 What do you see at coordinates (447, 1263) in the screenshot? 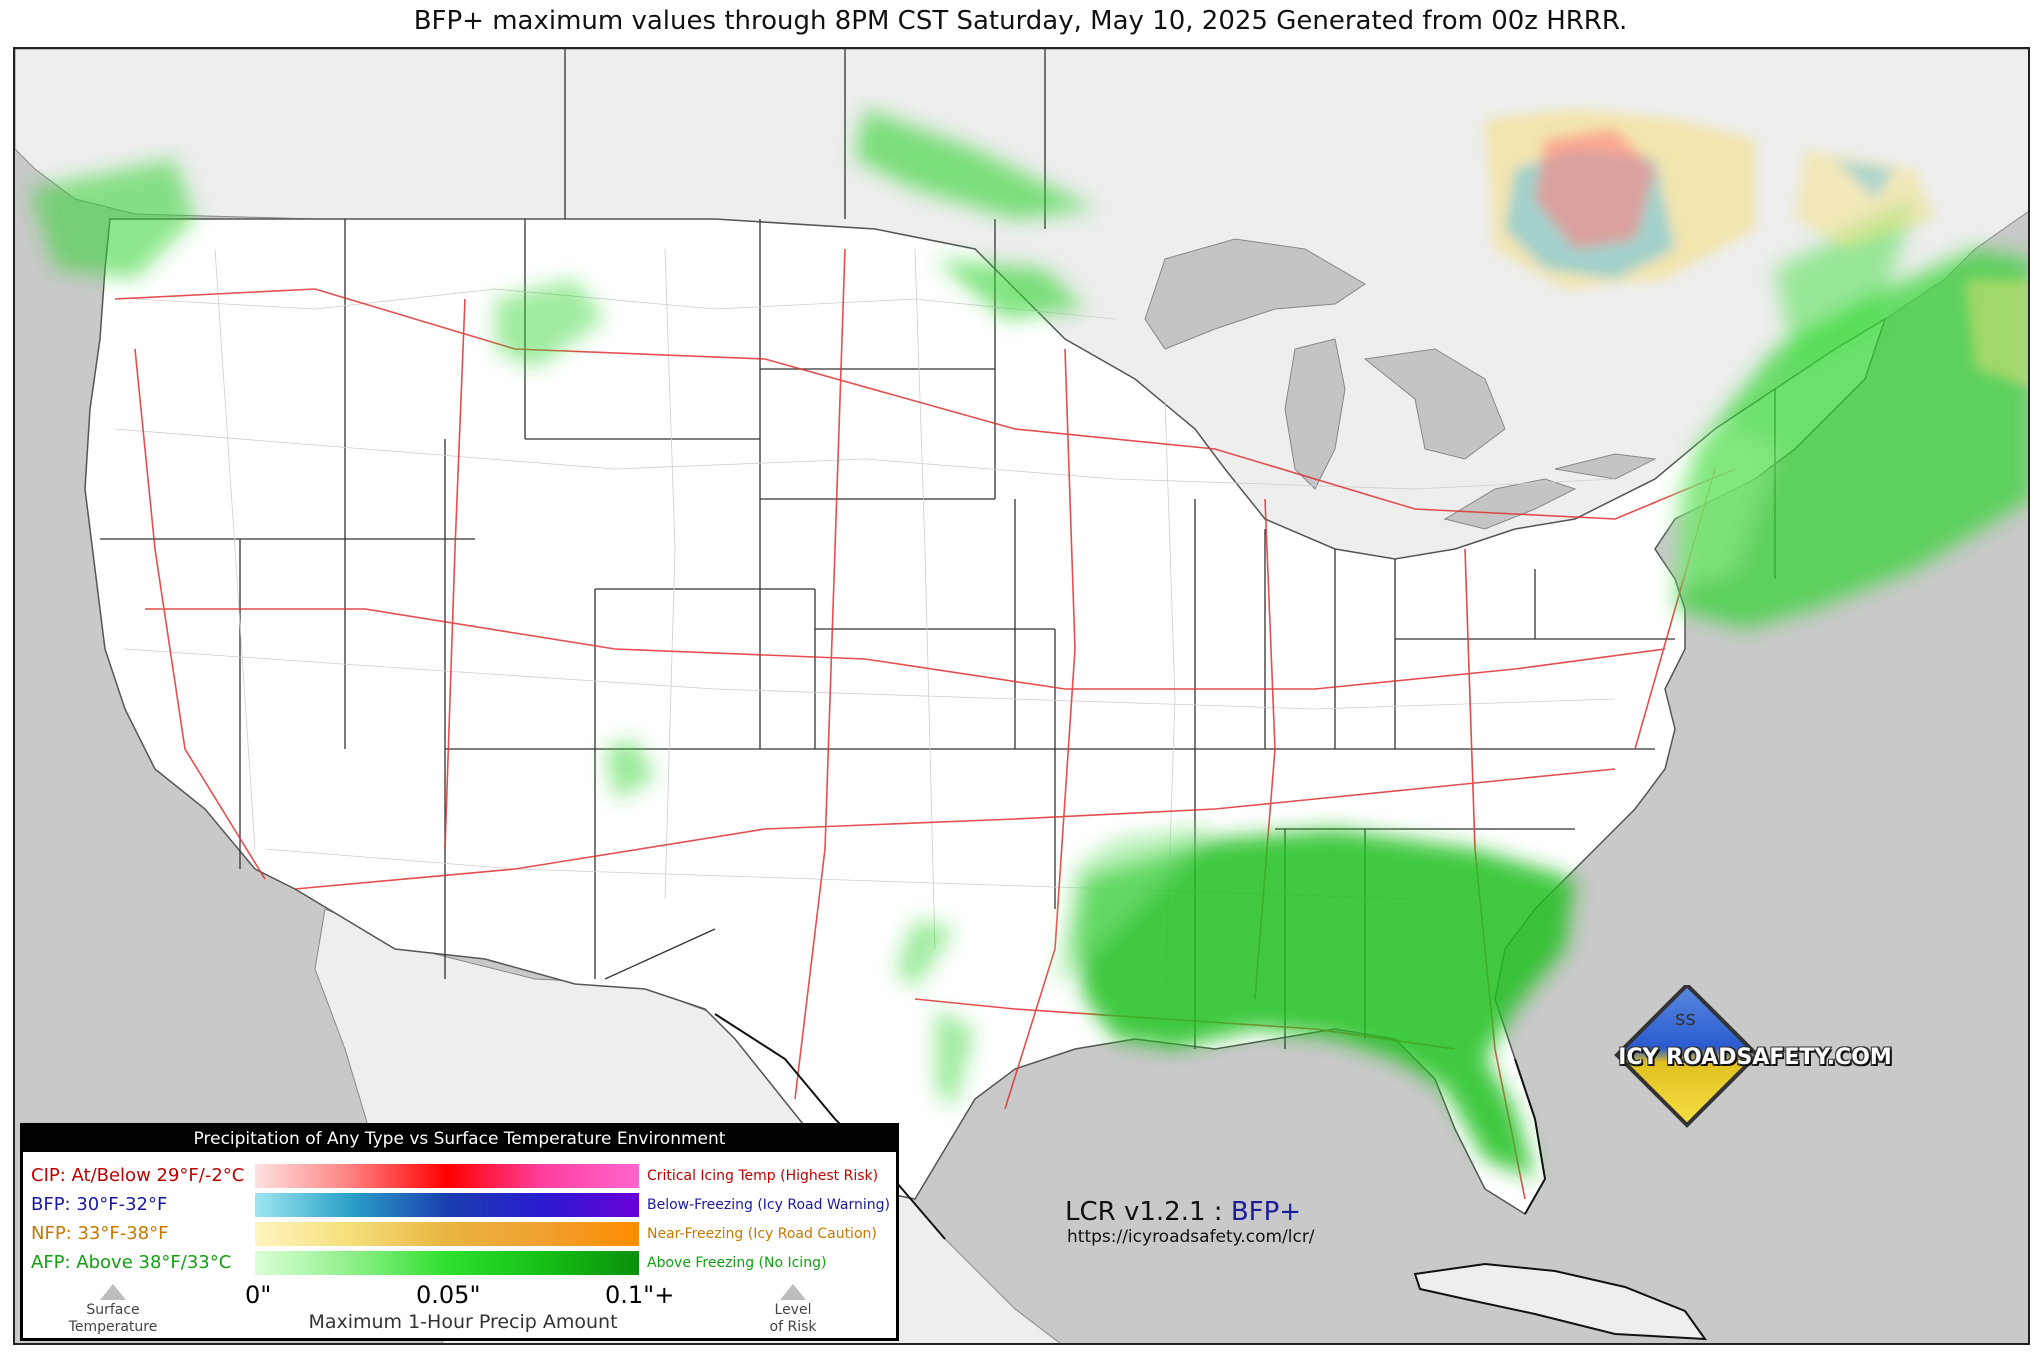
I see `legend-gradient-afp` at bounding box center [447, 1263].